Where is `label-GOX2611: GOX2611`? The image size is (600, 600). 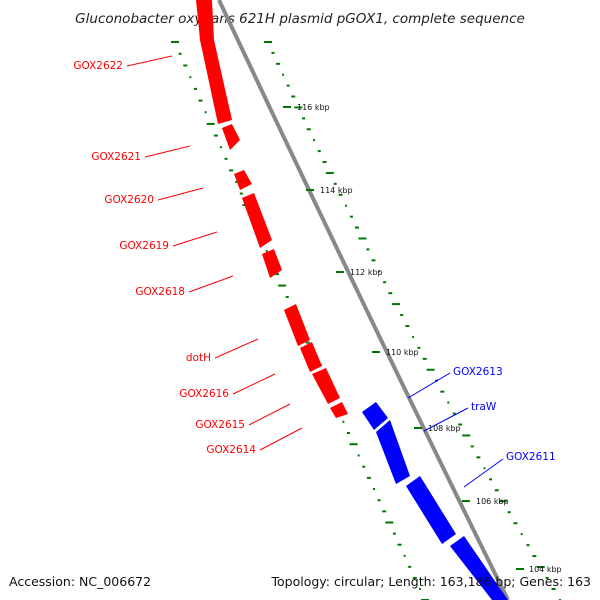
label-GOX2611: GOX2611 is located at coordinates (531, 457).